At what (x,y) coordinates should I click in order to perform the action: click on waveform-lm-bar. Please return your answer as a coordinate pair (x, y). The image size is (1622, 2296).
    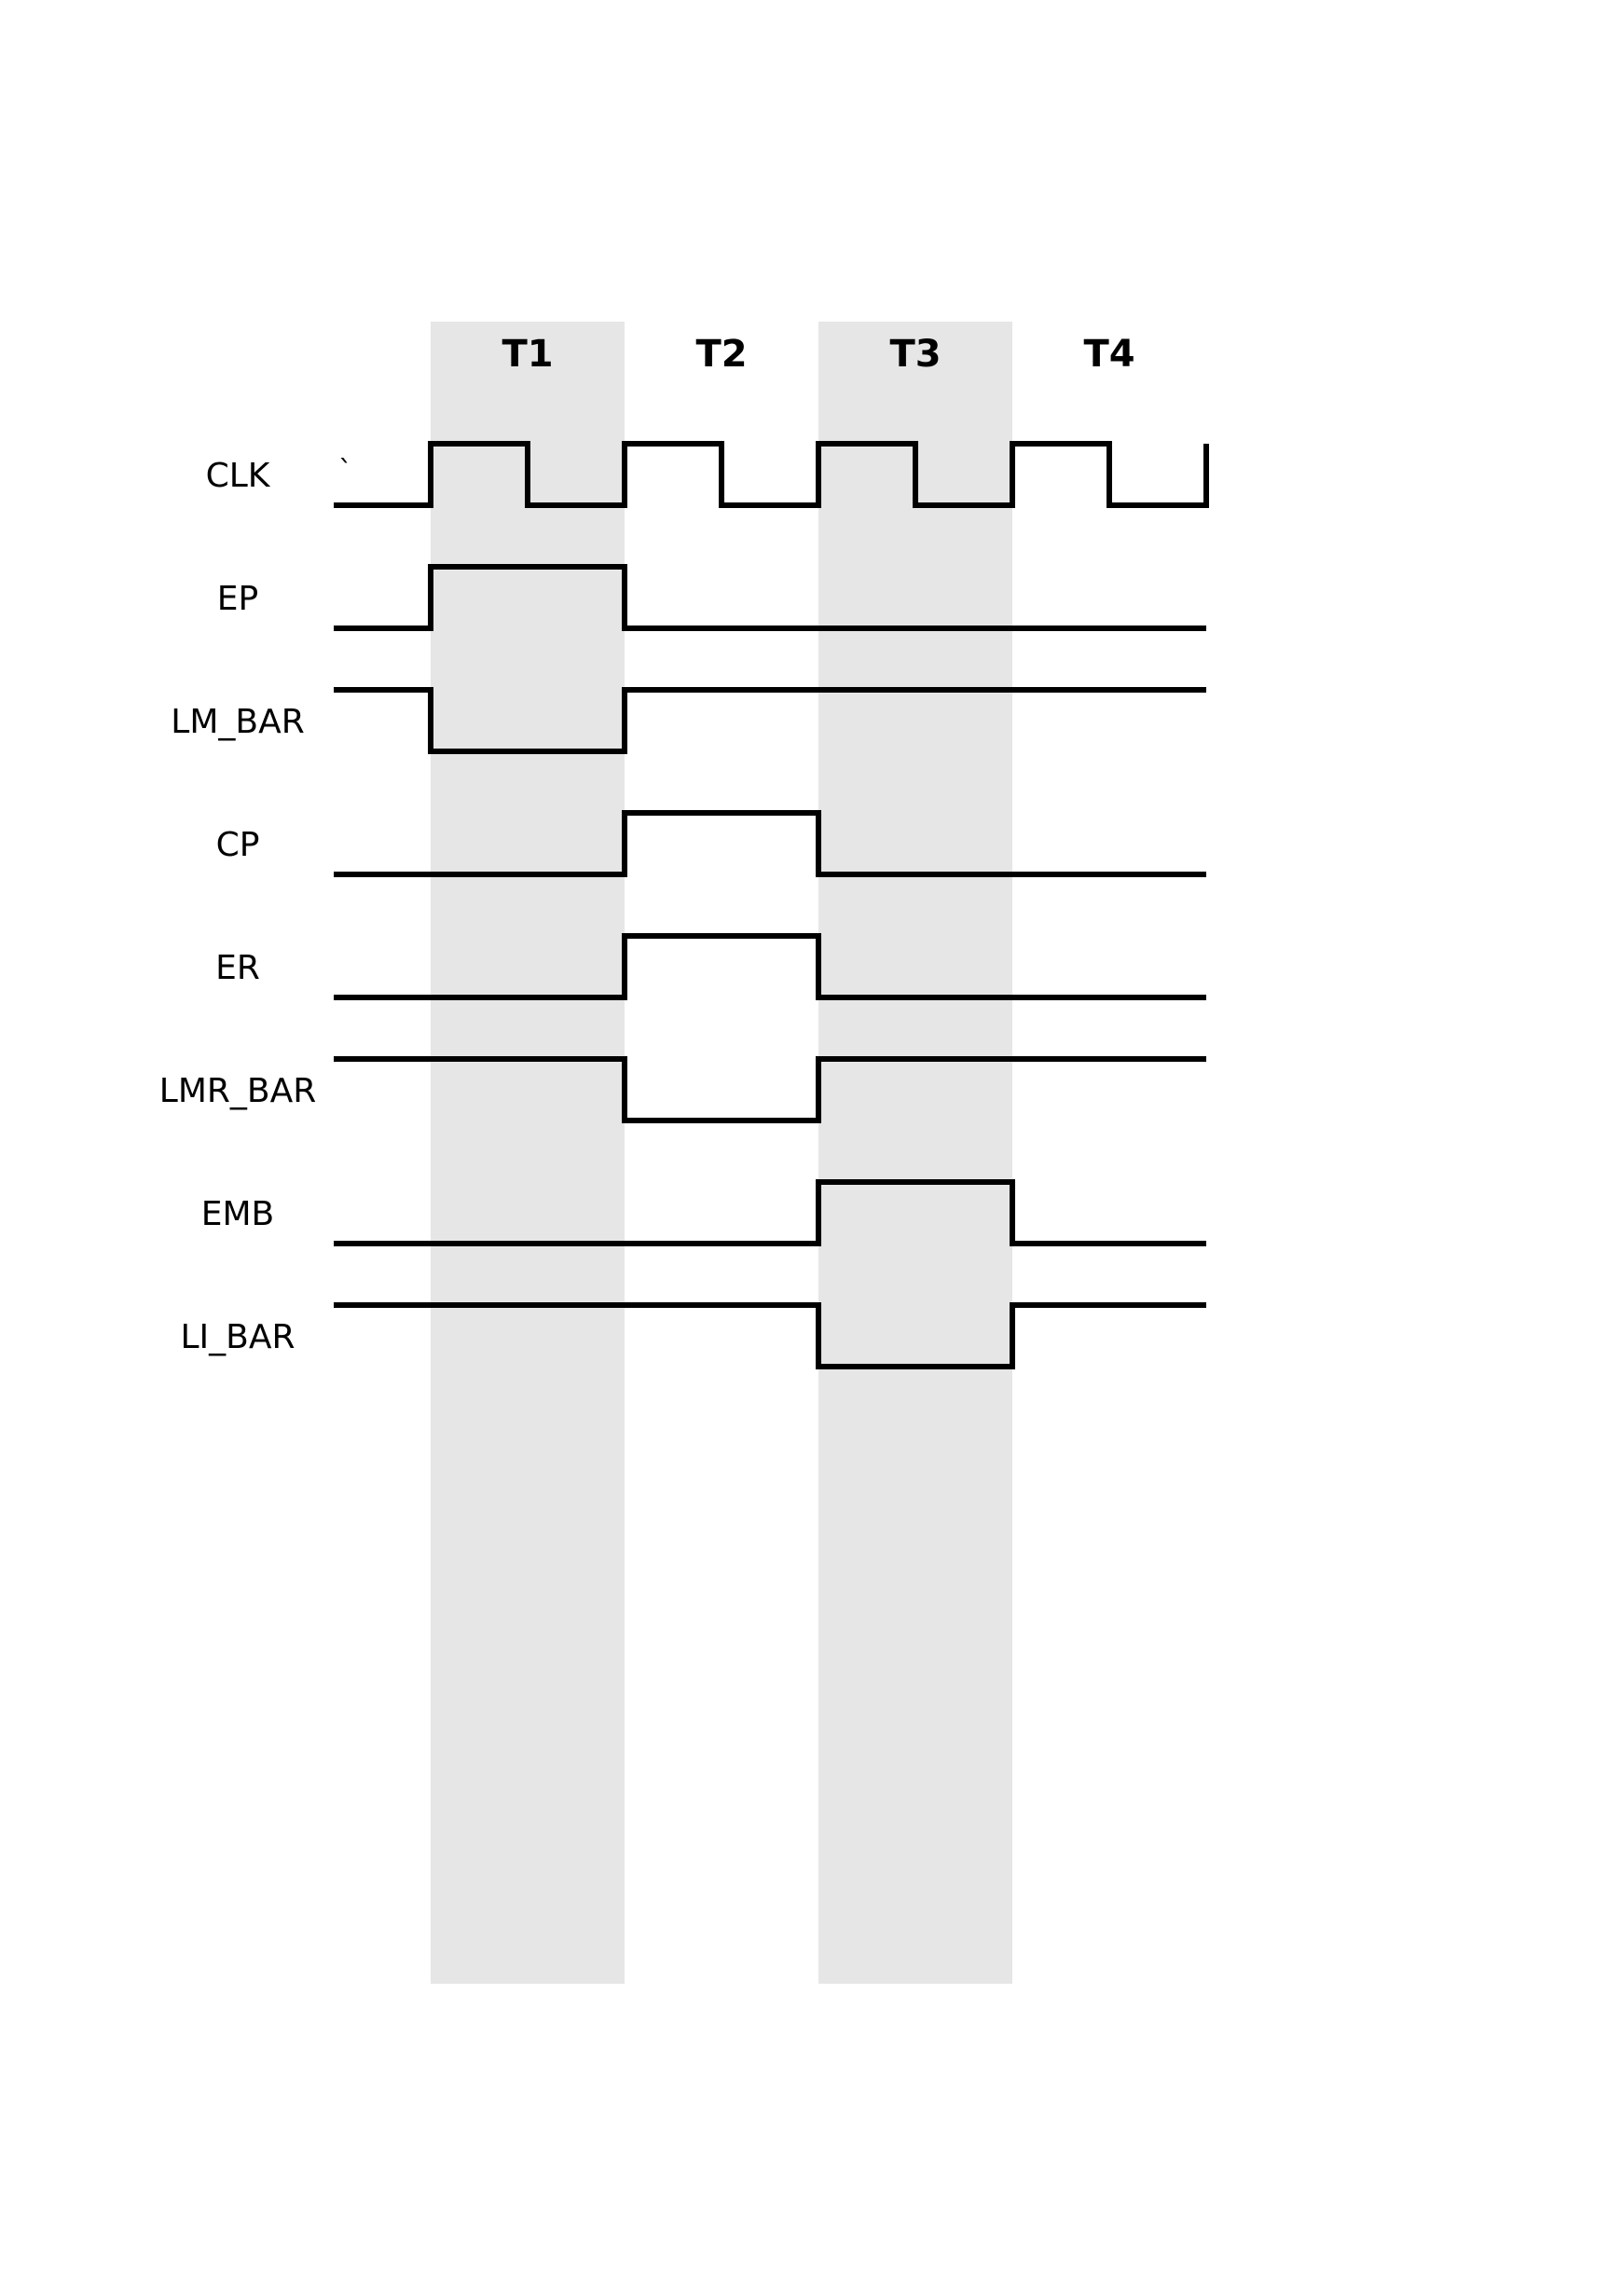
    Looking at the image, I should click on (770, 720).